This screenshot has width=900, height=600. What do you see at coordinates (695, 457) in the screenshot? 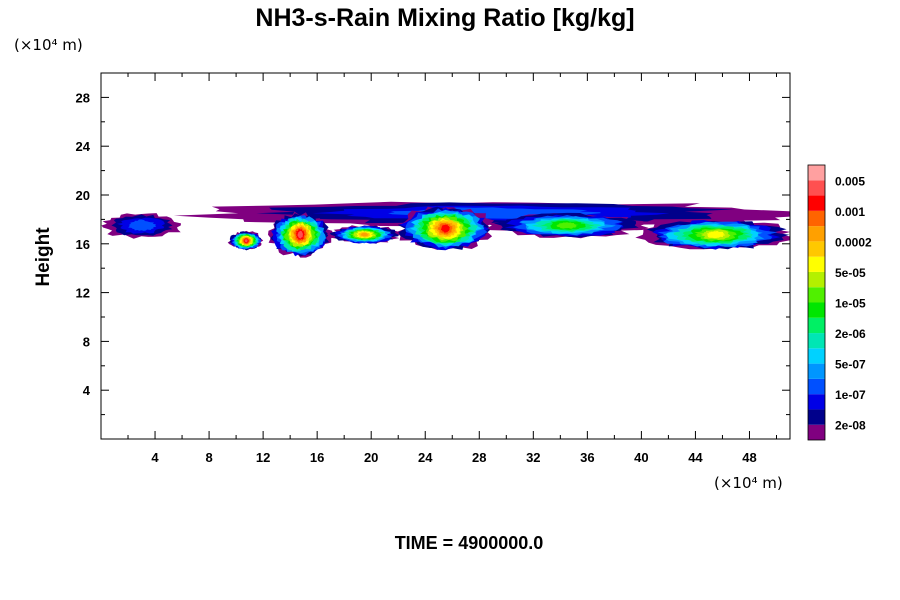
I see `x-tick-label: 44` at bounding box center [695, 457].